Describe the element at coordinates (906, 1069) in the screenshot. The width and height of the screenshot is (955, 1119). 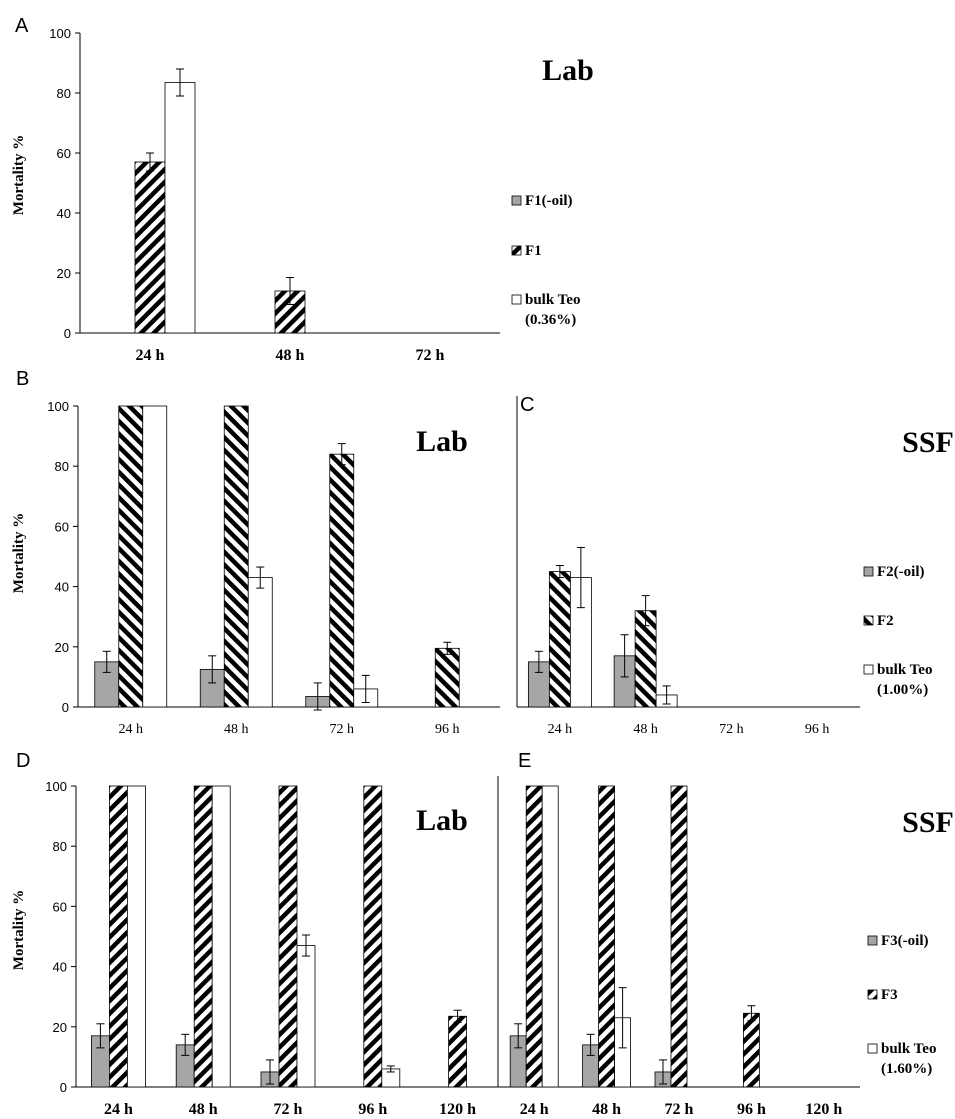
I see `legend-label-sub: (1.60%)` at that location.